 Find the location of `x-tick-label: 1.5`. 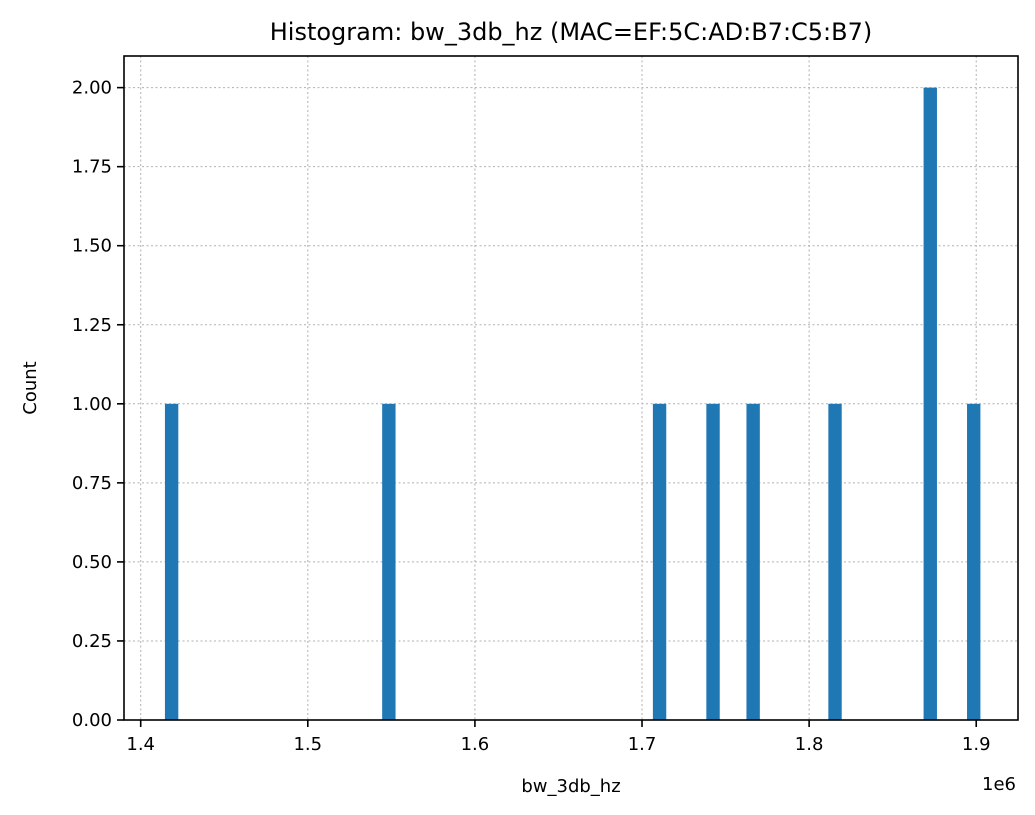

x-tick-label: 1.5 is located at coordinates (307, 744).